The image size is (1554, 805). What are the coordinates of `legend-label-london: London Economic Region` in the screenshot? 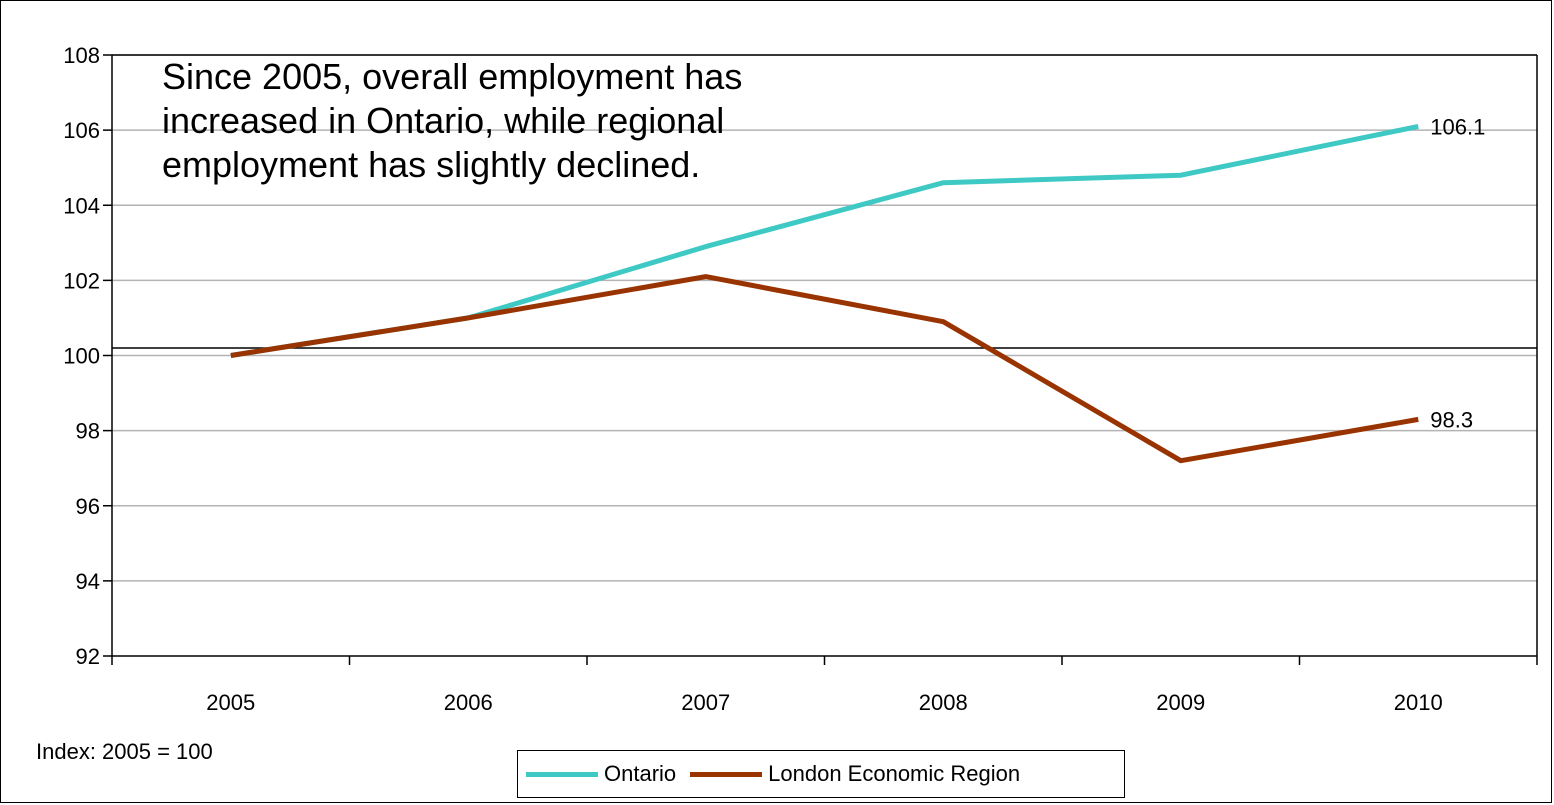 It's located at (894, 773).